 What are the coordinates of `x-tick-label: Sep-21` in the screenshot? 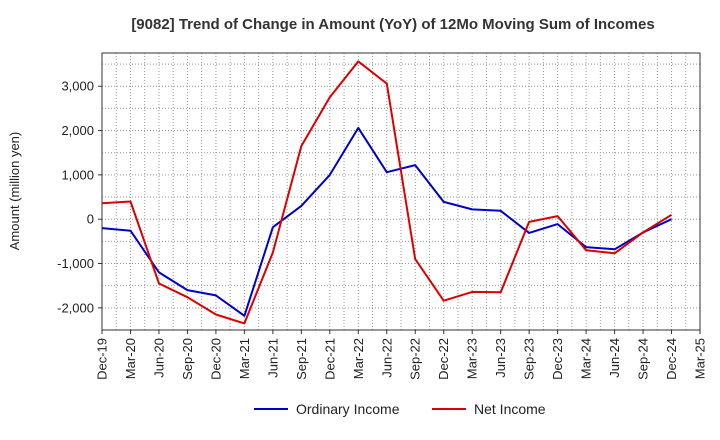 It's located at (301, 359).